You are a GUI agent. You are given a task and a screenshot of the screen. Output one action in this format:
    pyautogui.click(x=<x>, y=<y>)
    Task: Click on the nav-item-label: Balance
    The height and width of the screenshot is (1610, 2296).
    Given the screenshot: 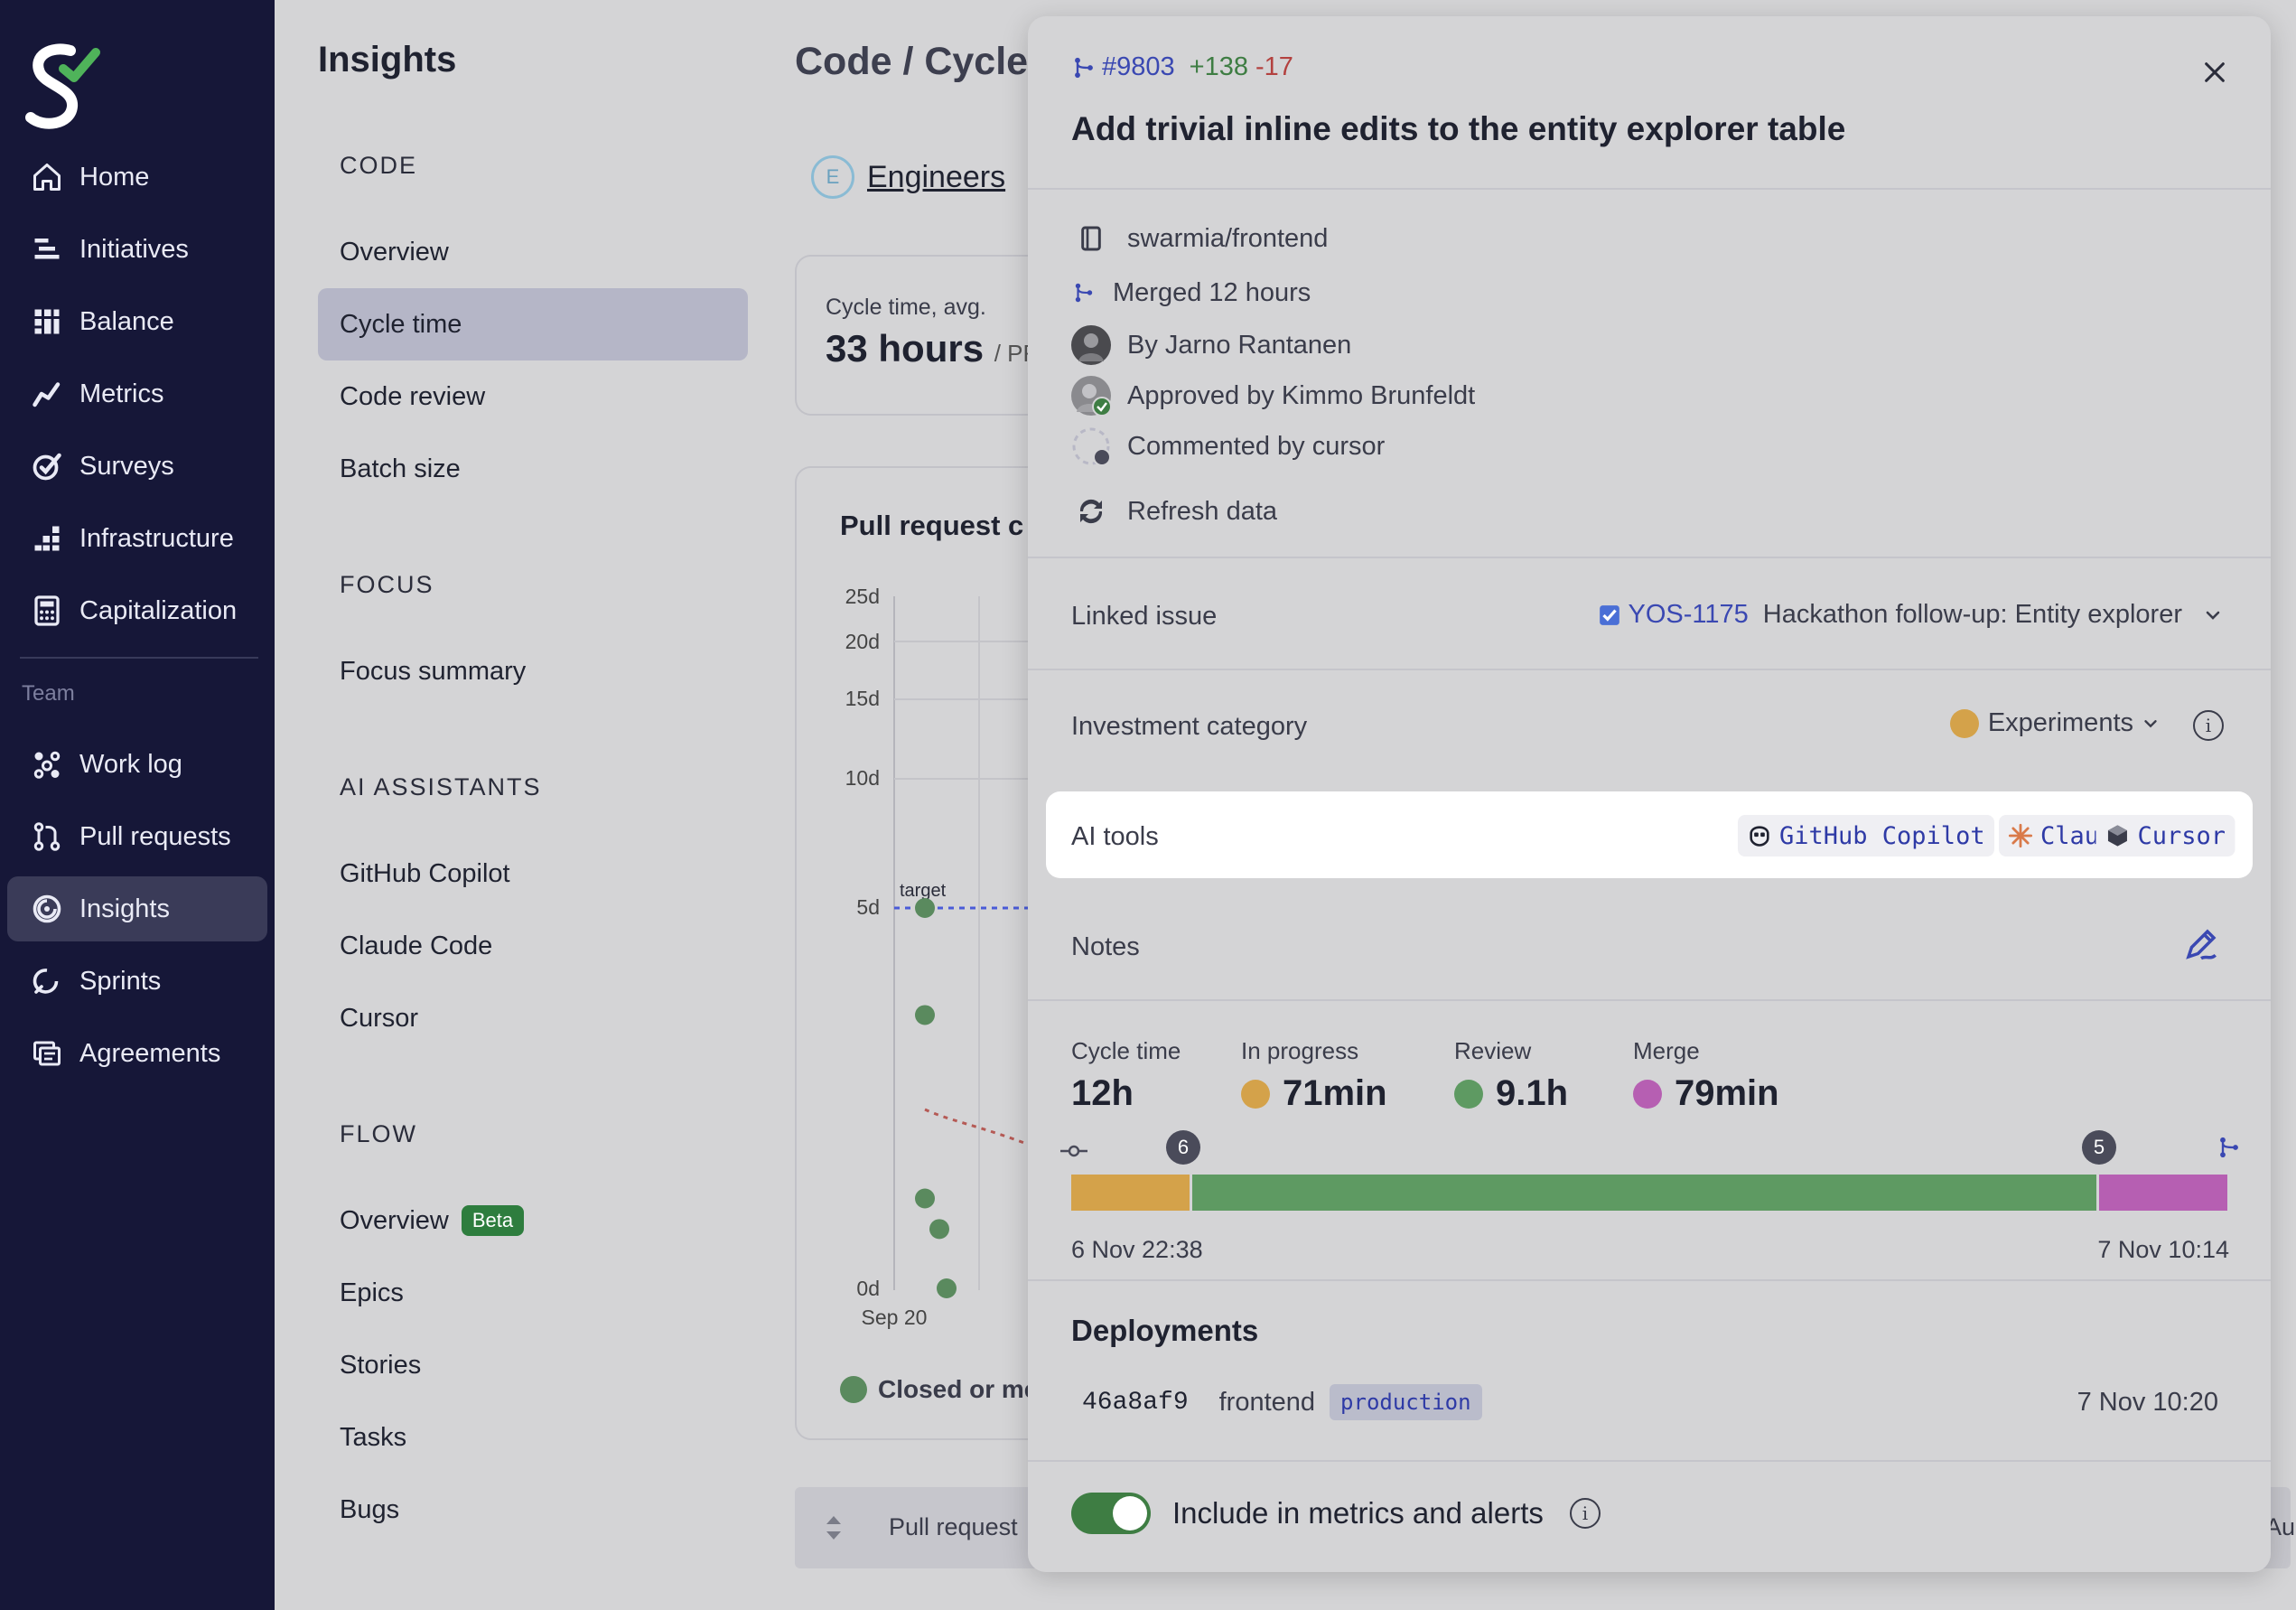 What is the action you would take?
    pyautogui.click(x=127, y=321)
    